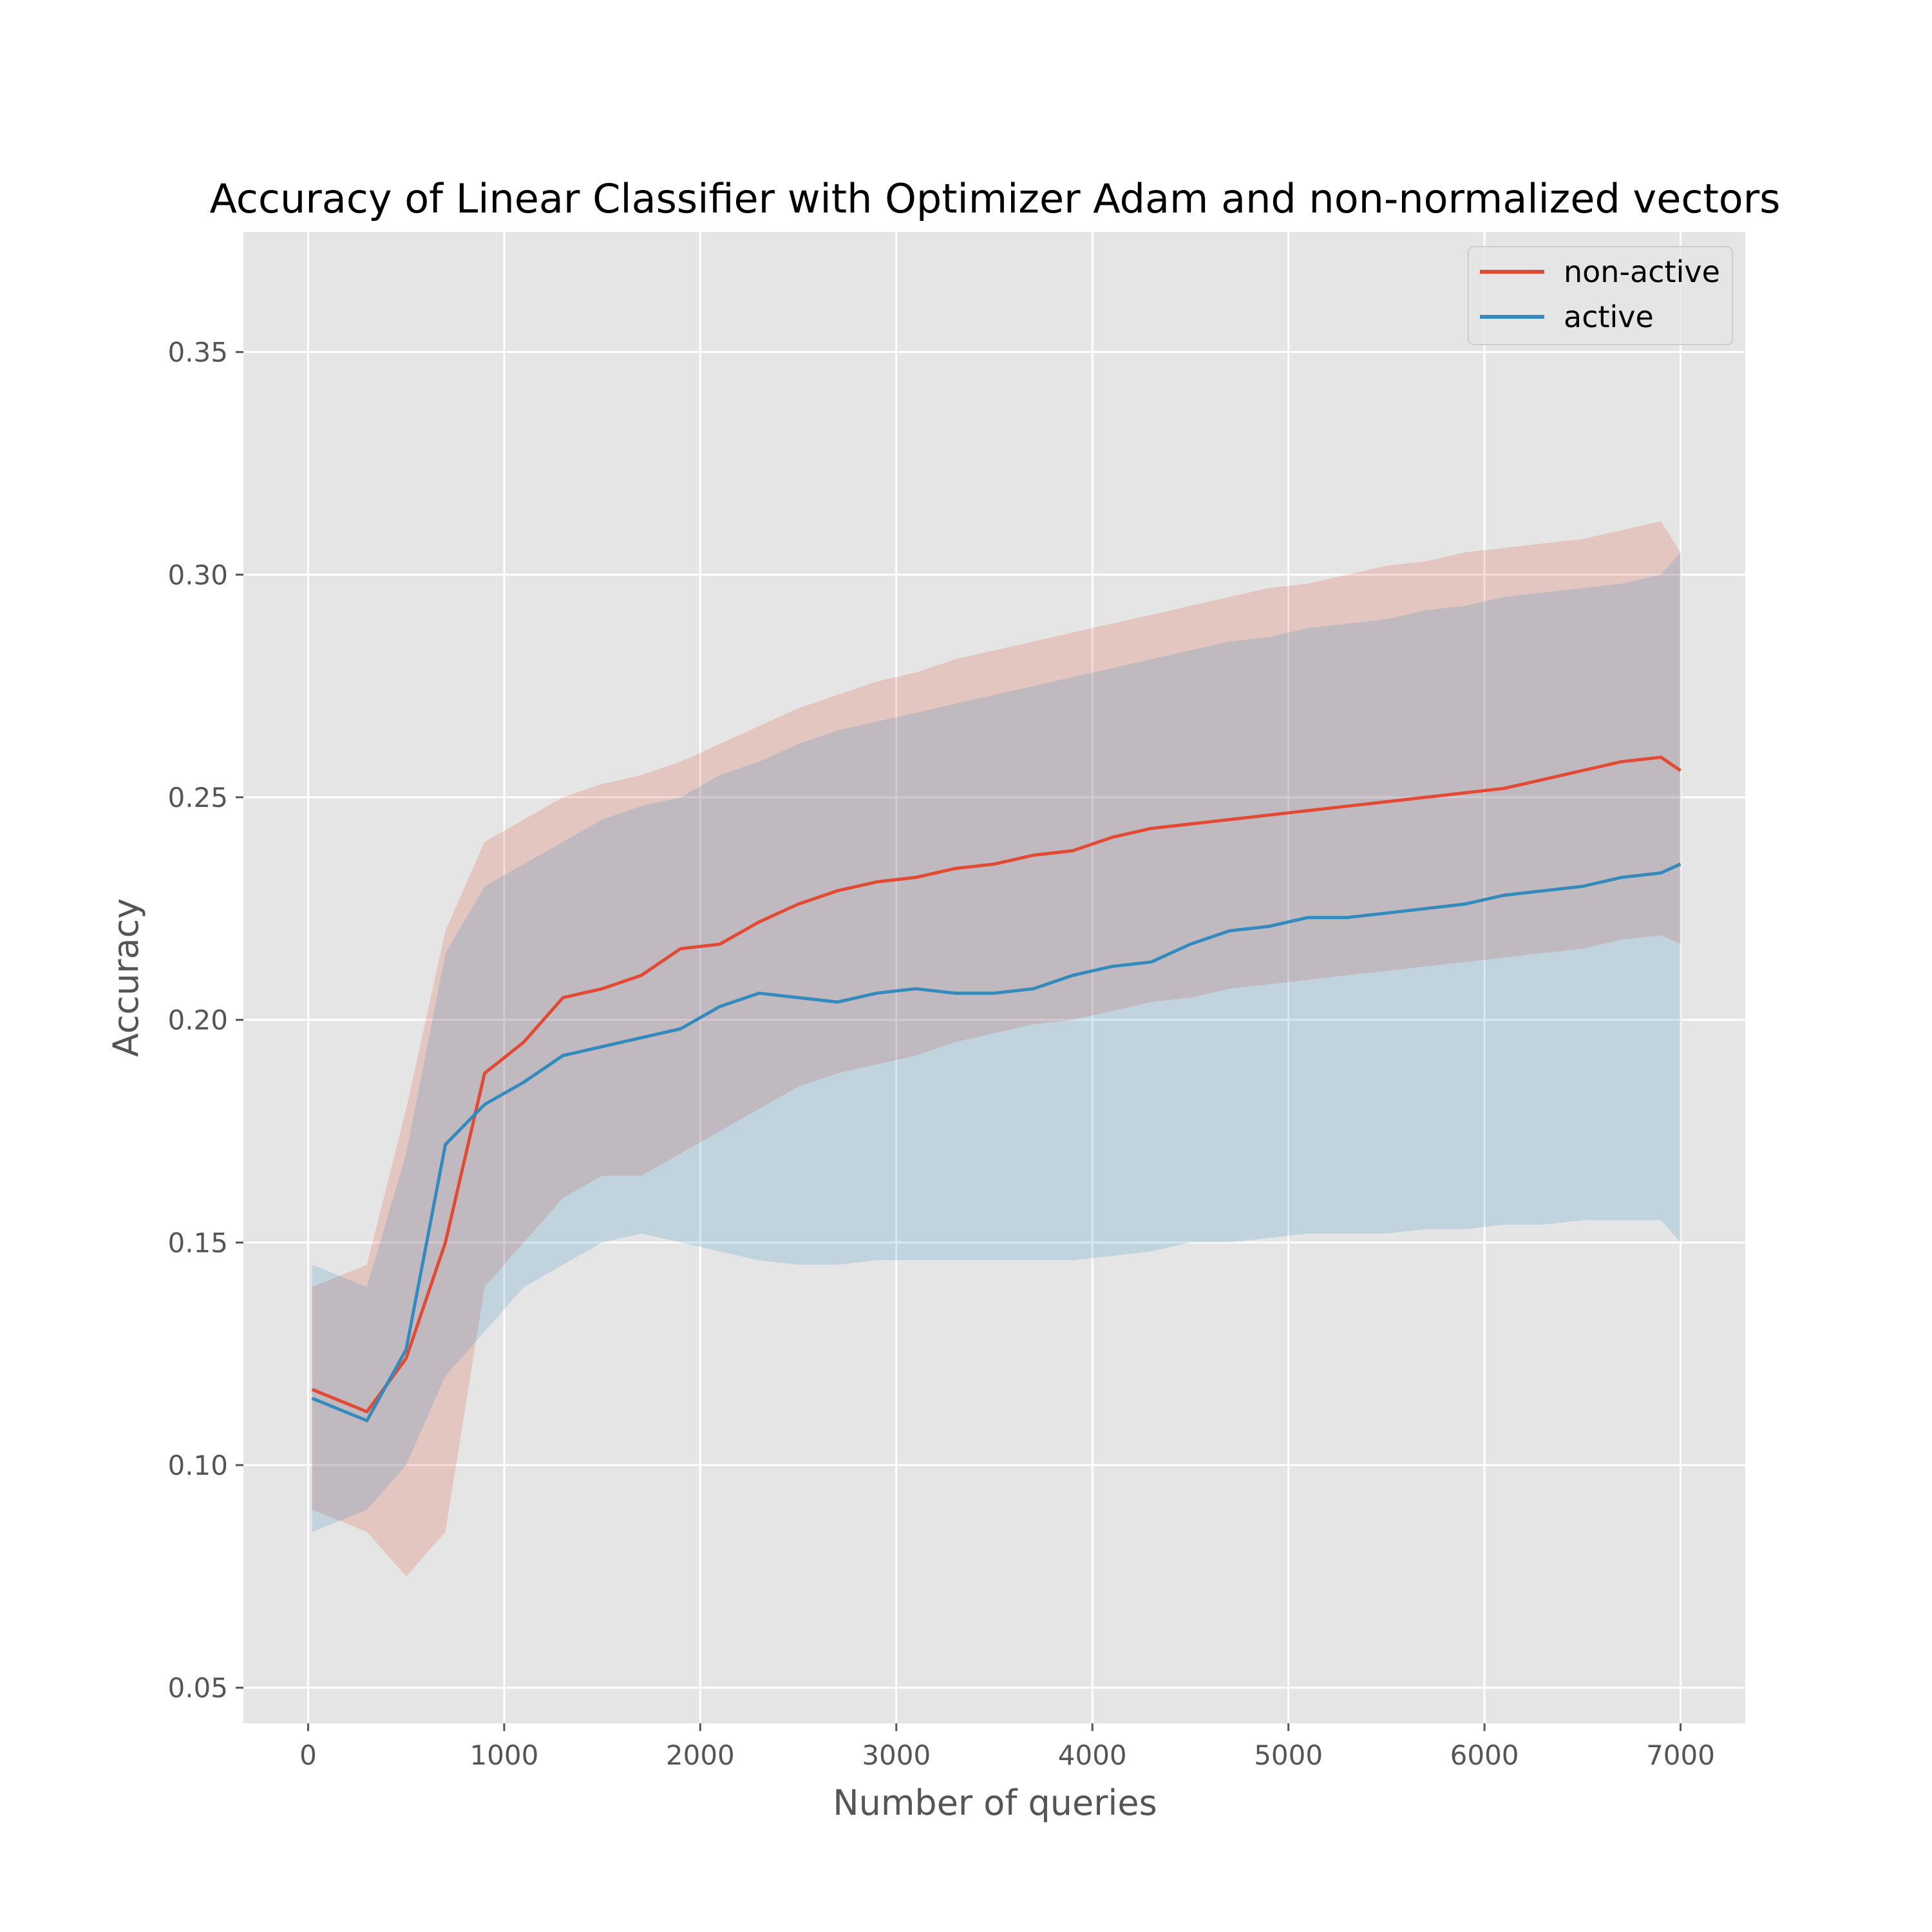 The height and width of the screenshot is (1932, 1932). Describe the element at coordinates (897, 1755) in the screenshot. I see `x-tick-label: 3000` at that location.